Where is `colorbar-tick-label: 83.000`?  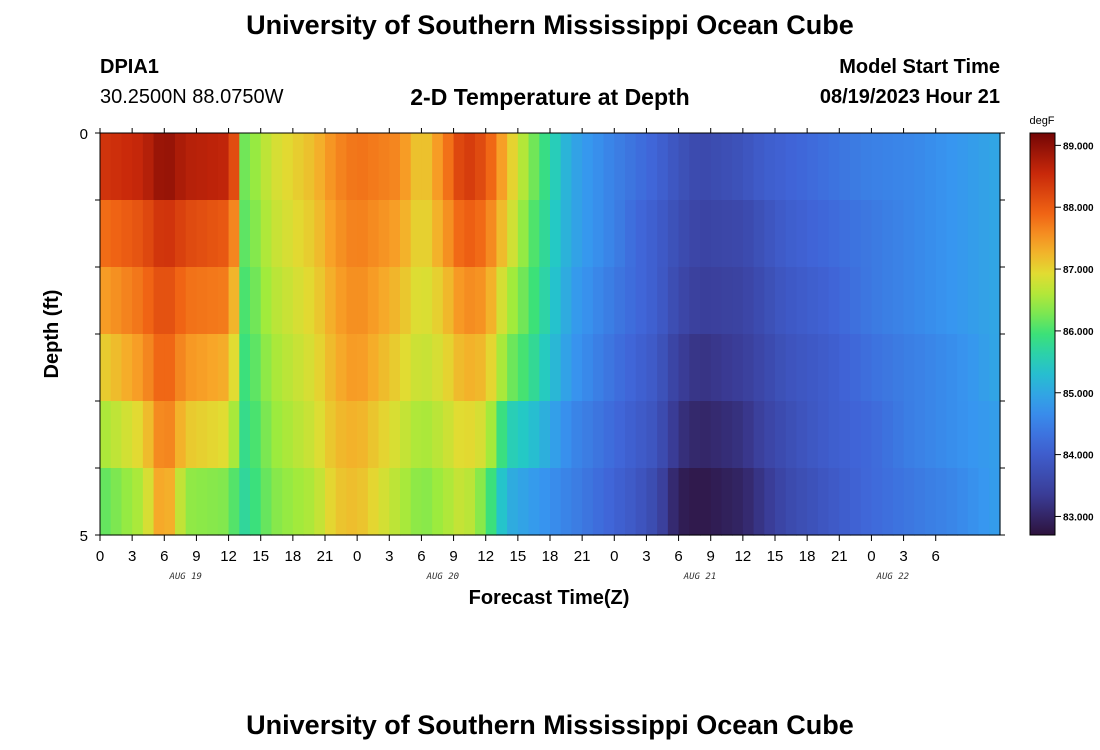 colorbar-tick-label: 83.000 is located at coordinates (1078, 517).